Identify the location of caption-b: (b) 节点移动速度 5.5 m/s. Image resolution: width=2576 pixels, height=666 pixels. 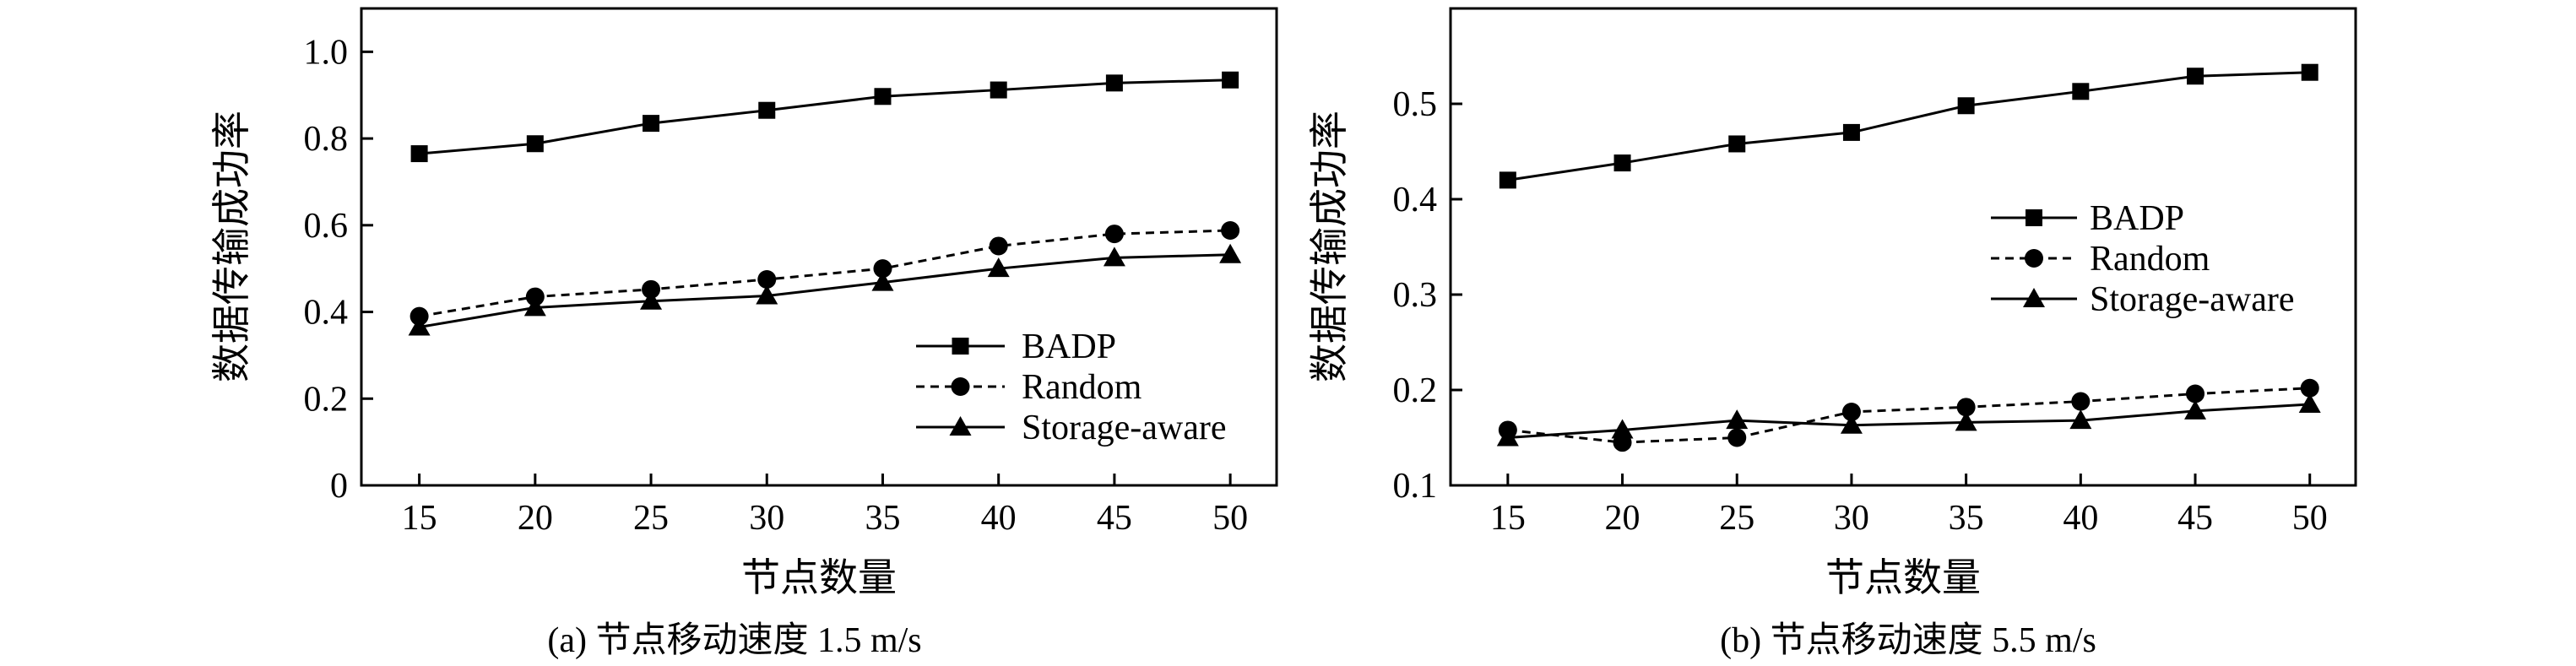
(1908, 640).